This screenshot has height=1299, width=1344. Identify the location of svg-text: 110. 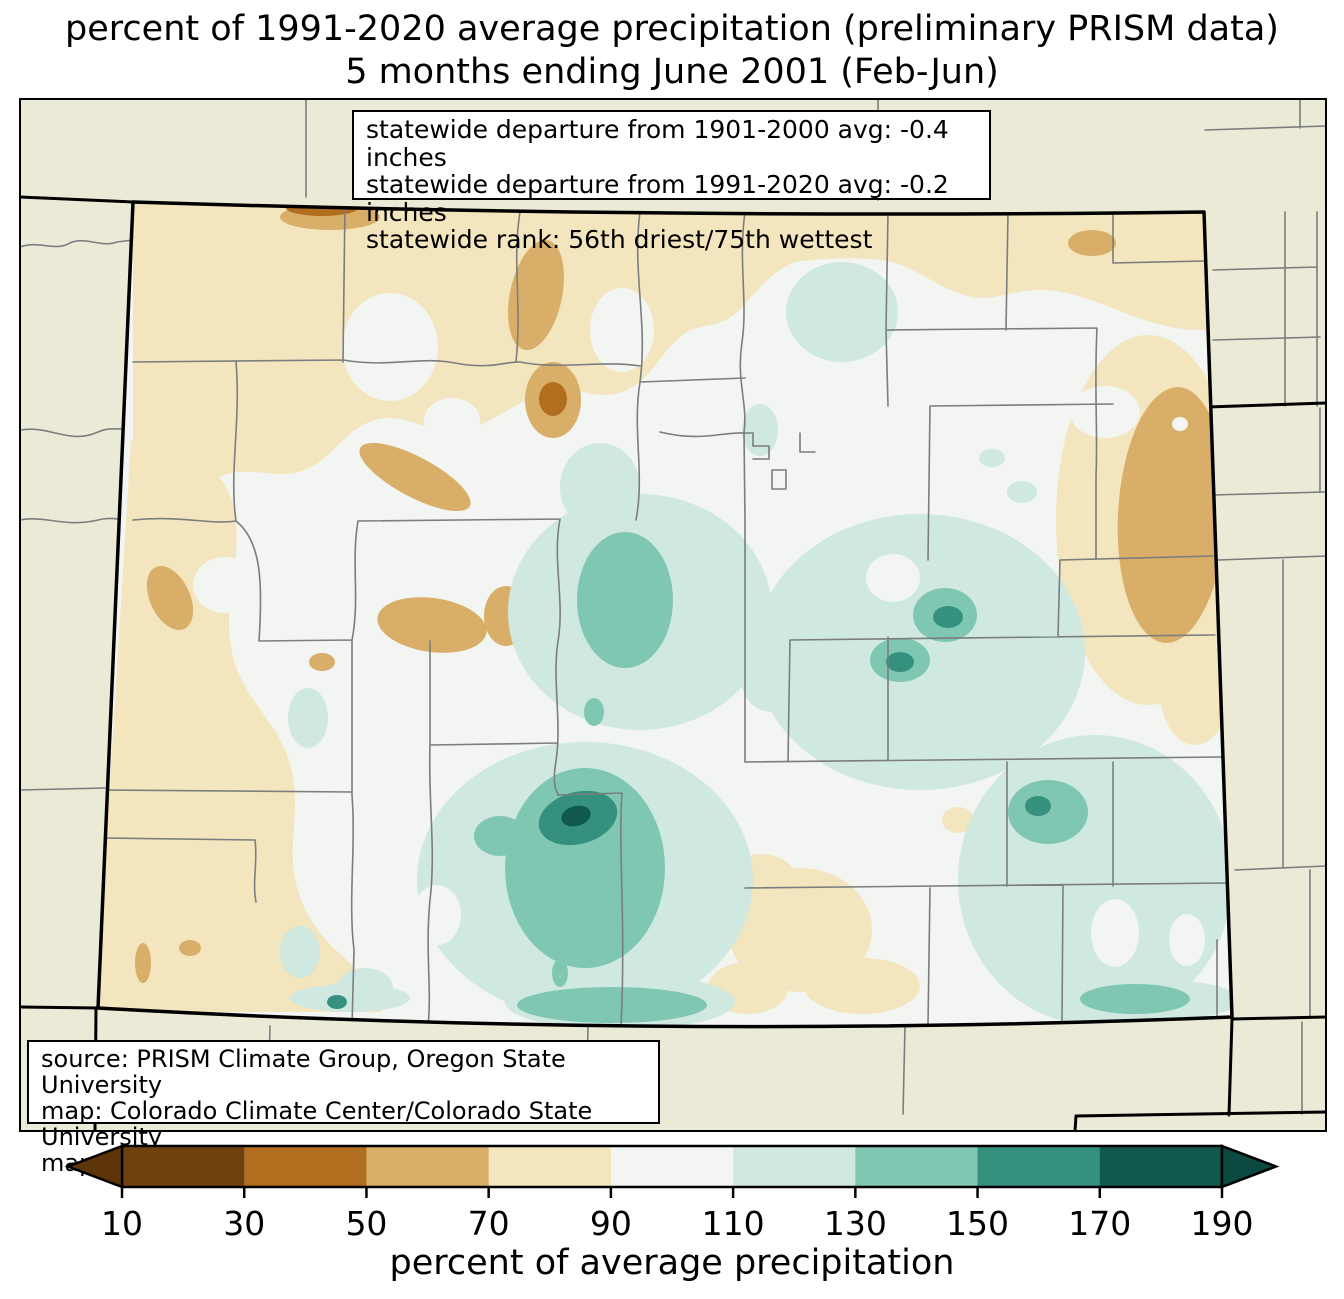
(733, 1223).